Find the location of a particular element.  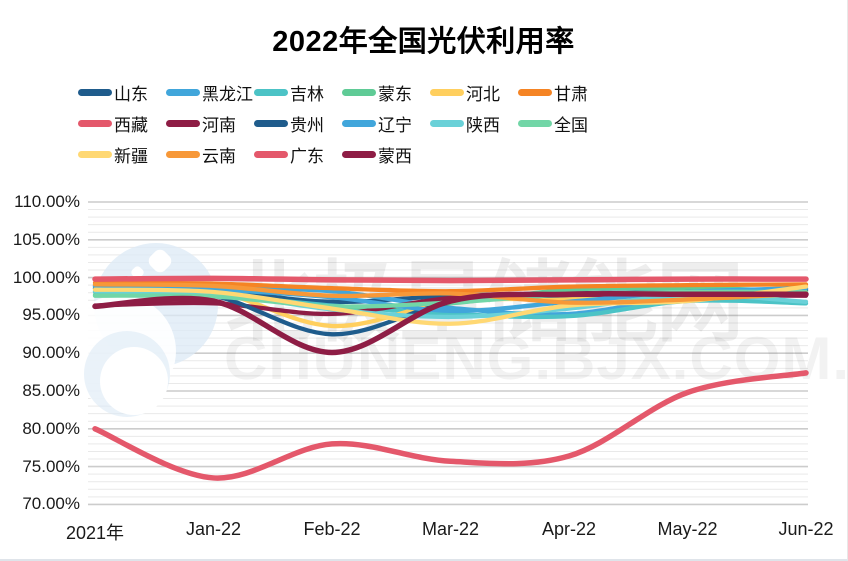

legend-item-蒙西: 蒙西 is located at coordinates (386, 155).